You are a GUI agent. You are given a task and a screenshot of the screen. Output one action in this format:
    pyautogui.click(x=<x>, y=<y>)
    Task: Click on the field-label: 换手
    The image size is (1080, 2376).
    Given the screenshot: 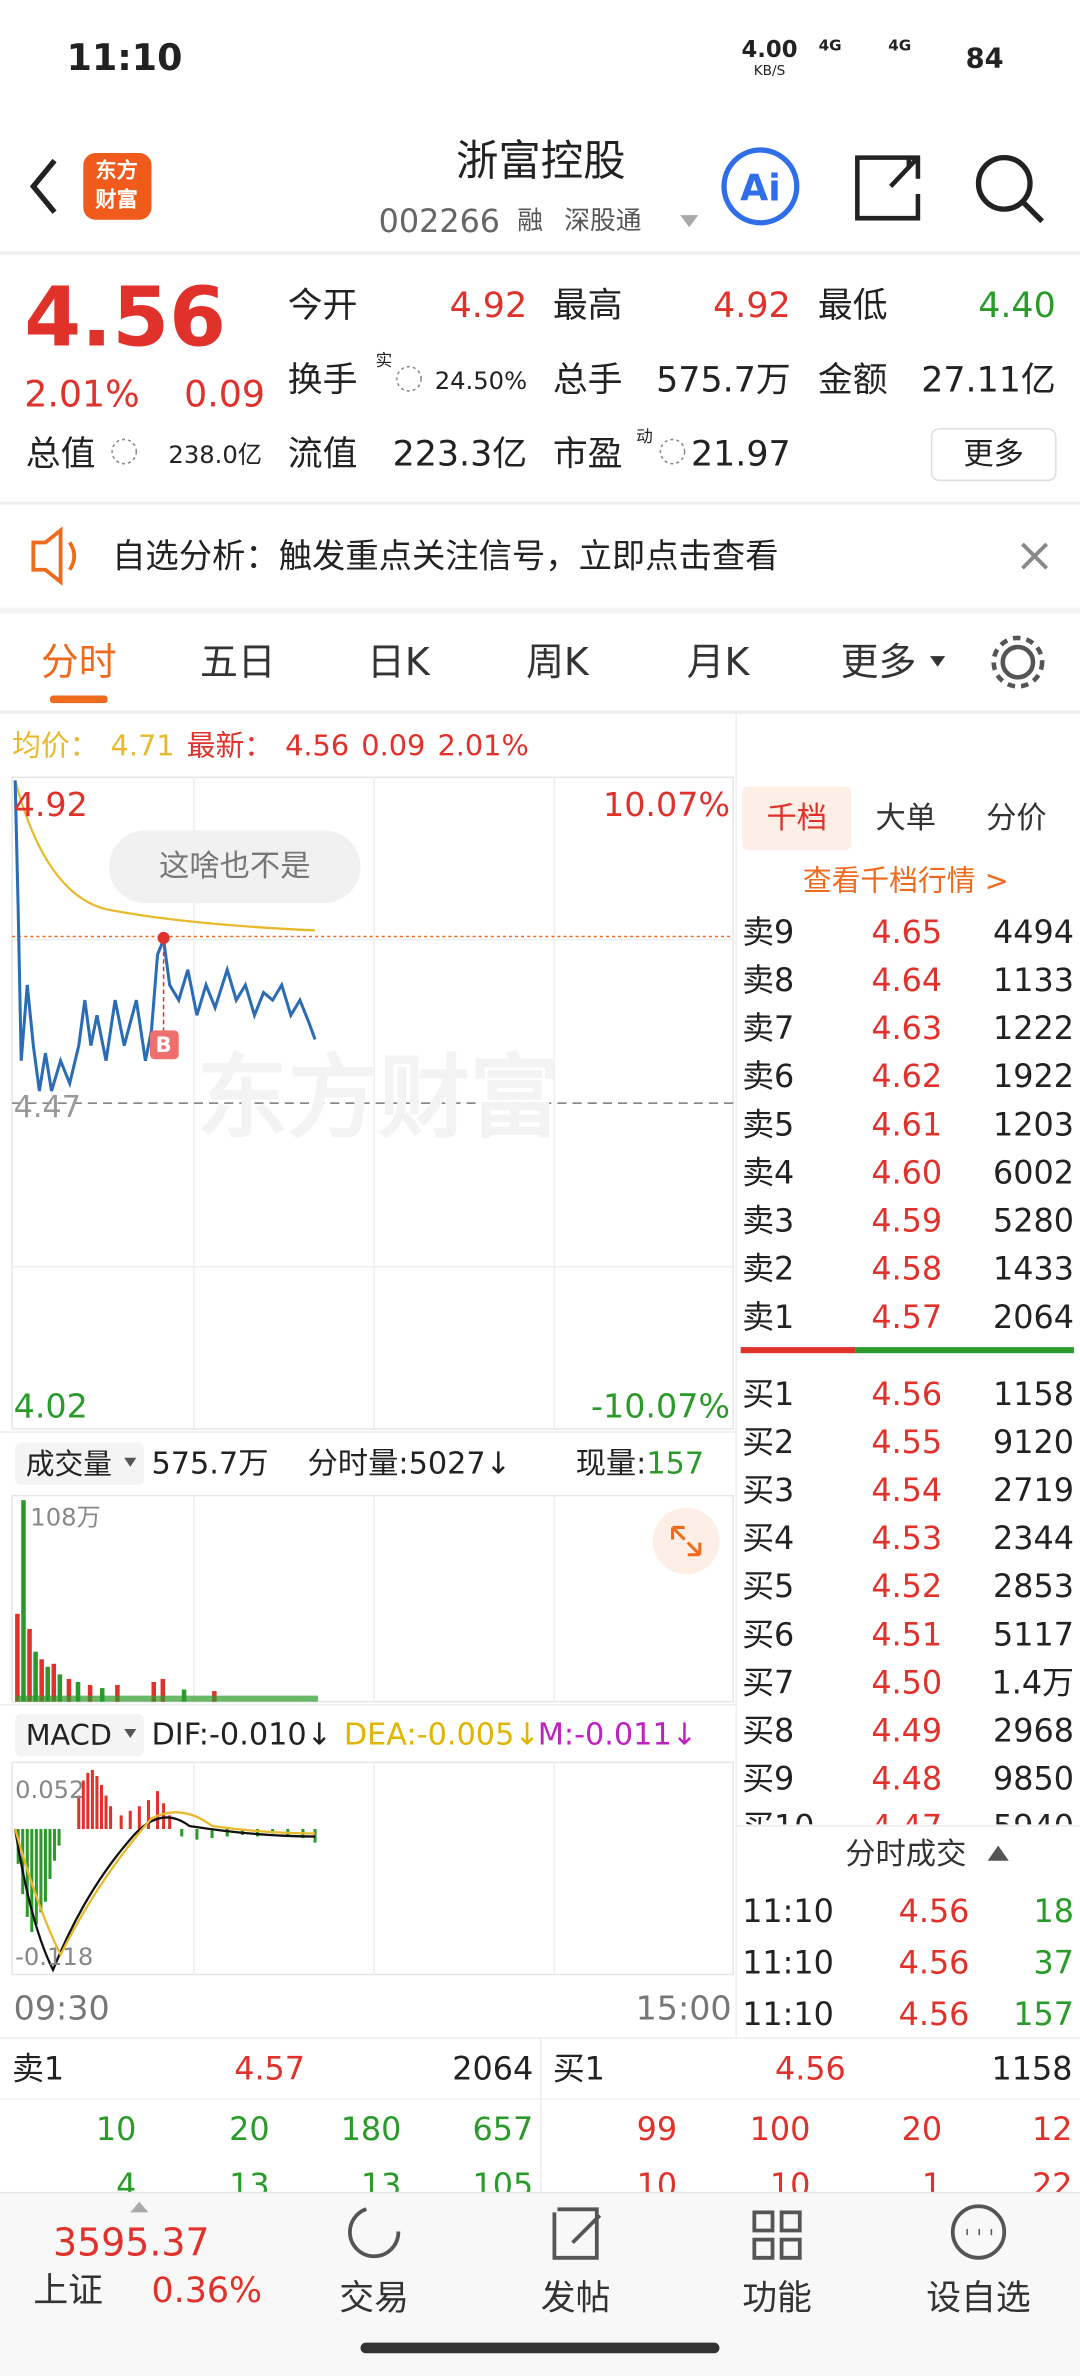 What is the action you would take?
    pyautogui.click(x=323, y=380)
    